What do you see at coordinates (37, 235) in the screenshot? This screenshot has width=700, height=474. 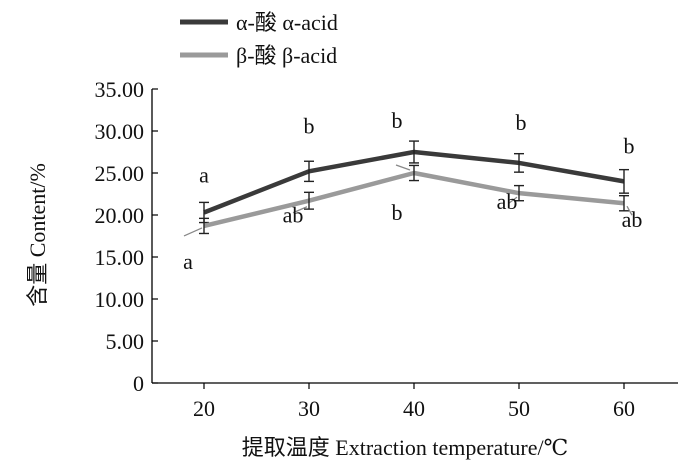 I see `y-axis-label: 含量 Content/%` at bounding box center [37, 235].